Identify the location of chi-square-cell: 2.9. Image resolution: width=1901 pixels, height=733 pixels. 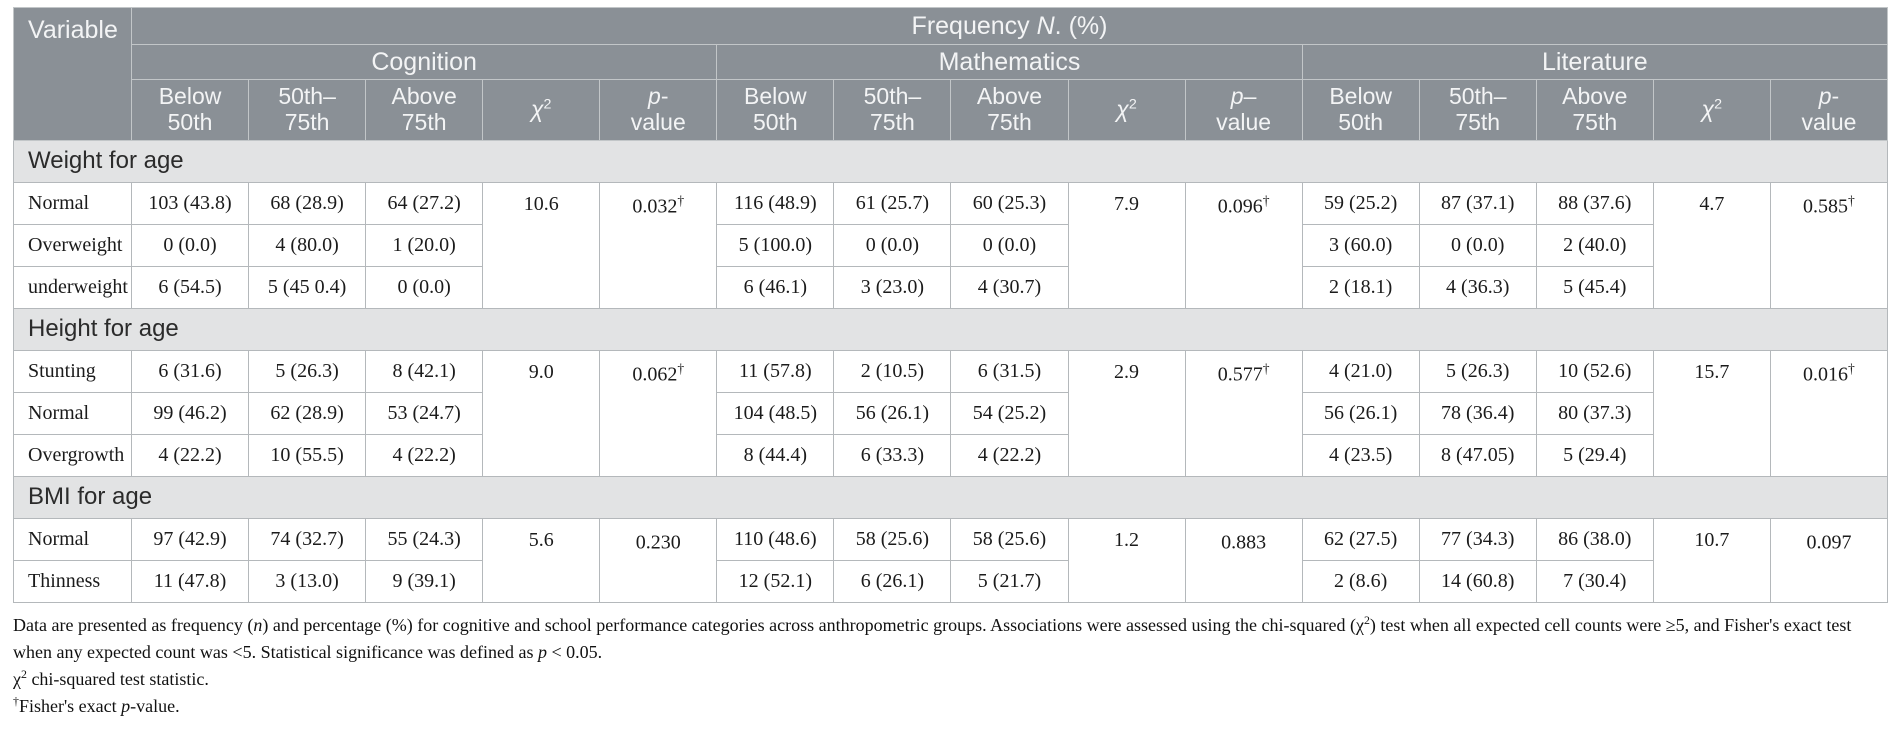
(1126, 413).